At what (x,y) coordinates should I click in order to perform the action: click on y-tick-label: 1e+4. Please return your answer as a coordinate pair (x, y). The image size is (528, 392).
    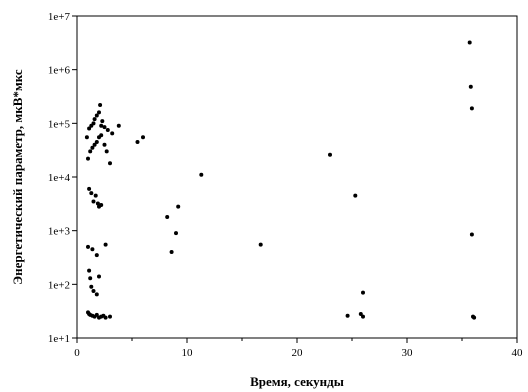
    Looking at the image, I should click on (59, 178).